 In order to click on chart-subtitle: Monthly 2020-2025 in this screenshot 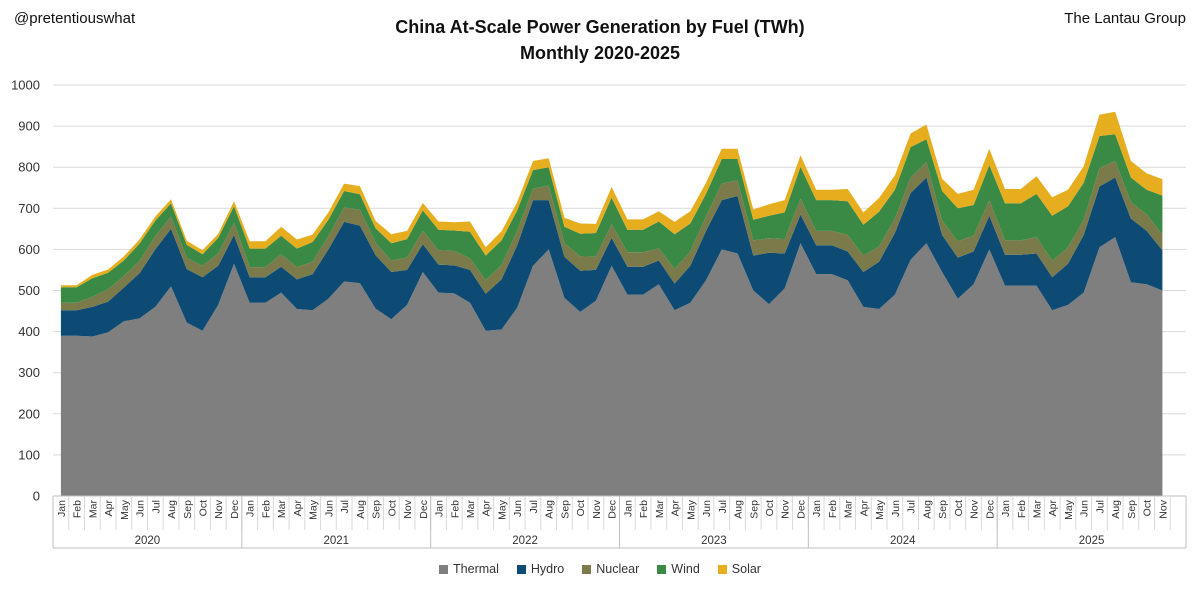, I will do `click(600, 53)`.